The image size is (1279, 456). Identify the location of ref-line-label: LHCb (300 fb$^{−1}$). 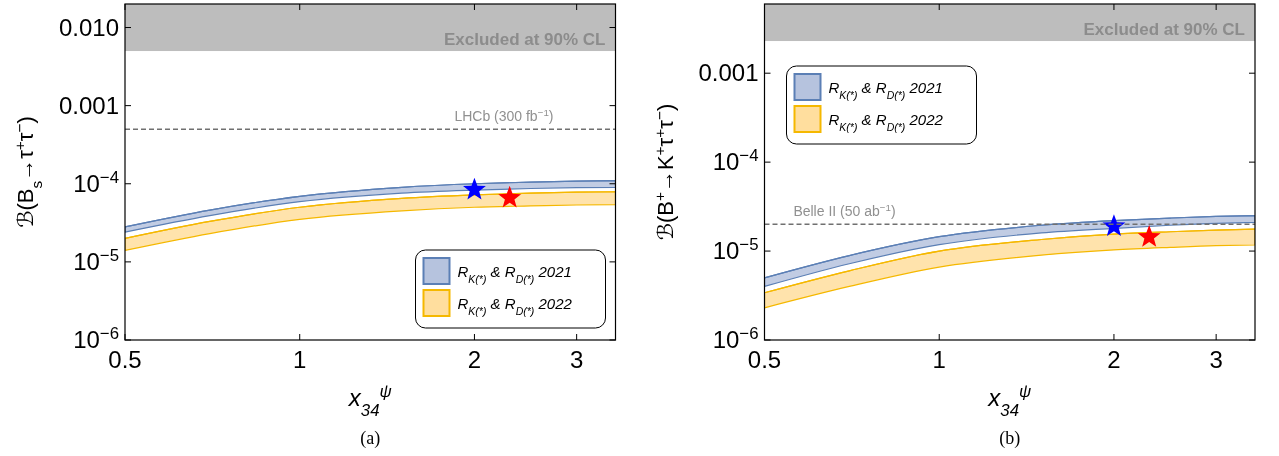
(504, 115).